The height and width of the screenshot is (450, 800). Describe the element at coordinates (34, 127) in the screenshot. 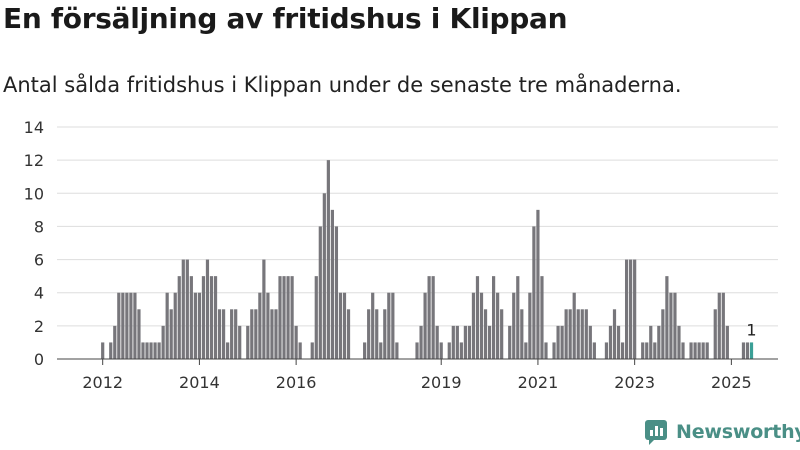

I see `y-tick-label: 14` at that location.